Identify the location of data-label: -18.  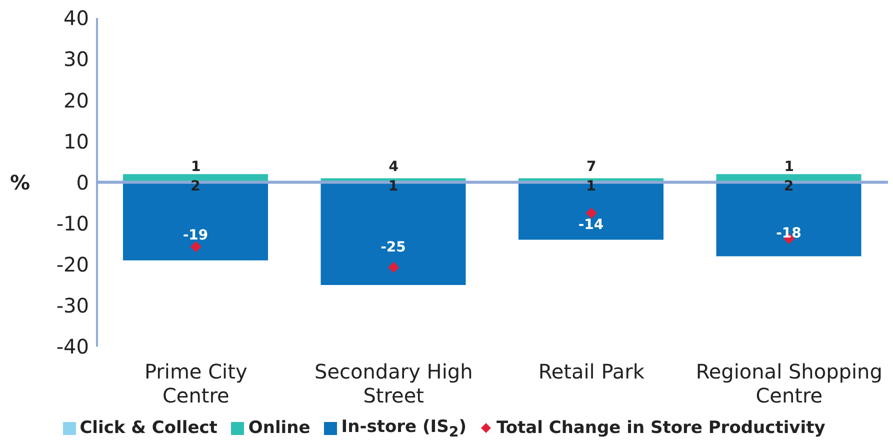
(789, 233).